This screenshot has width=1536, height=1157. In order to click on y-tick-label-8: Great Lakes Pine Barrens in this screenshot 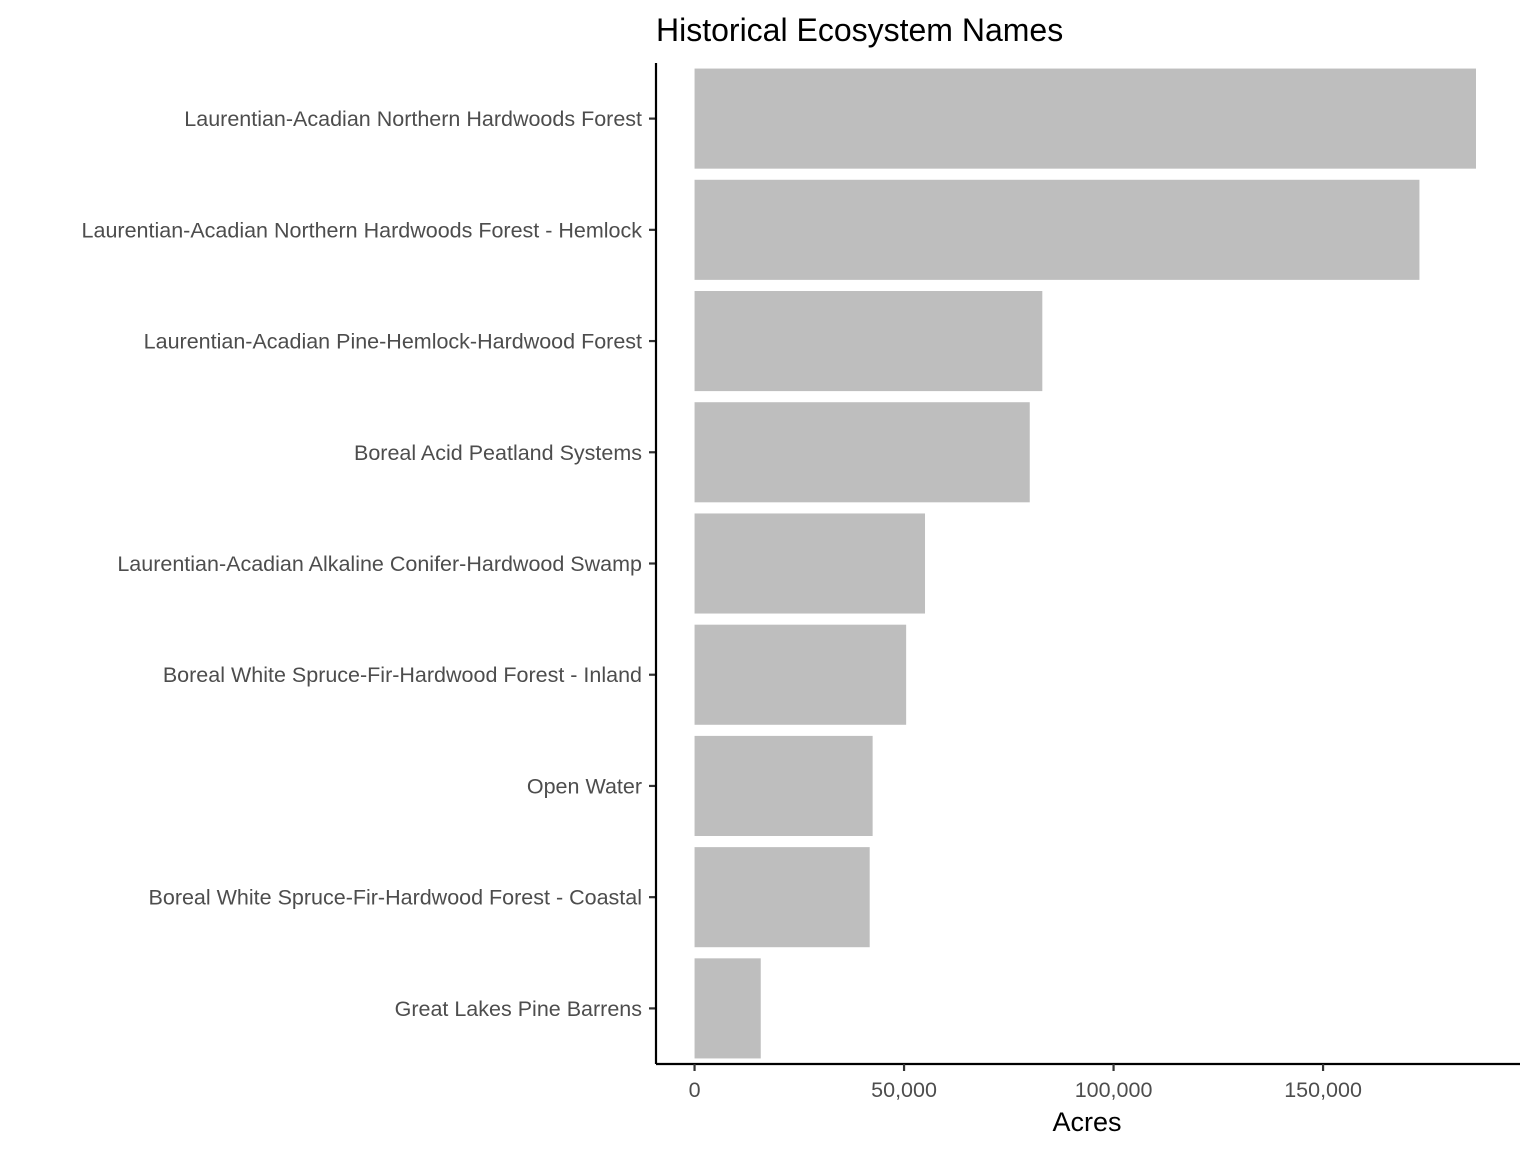, I will do `click(518, 1009)`.